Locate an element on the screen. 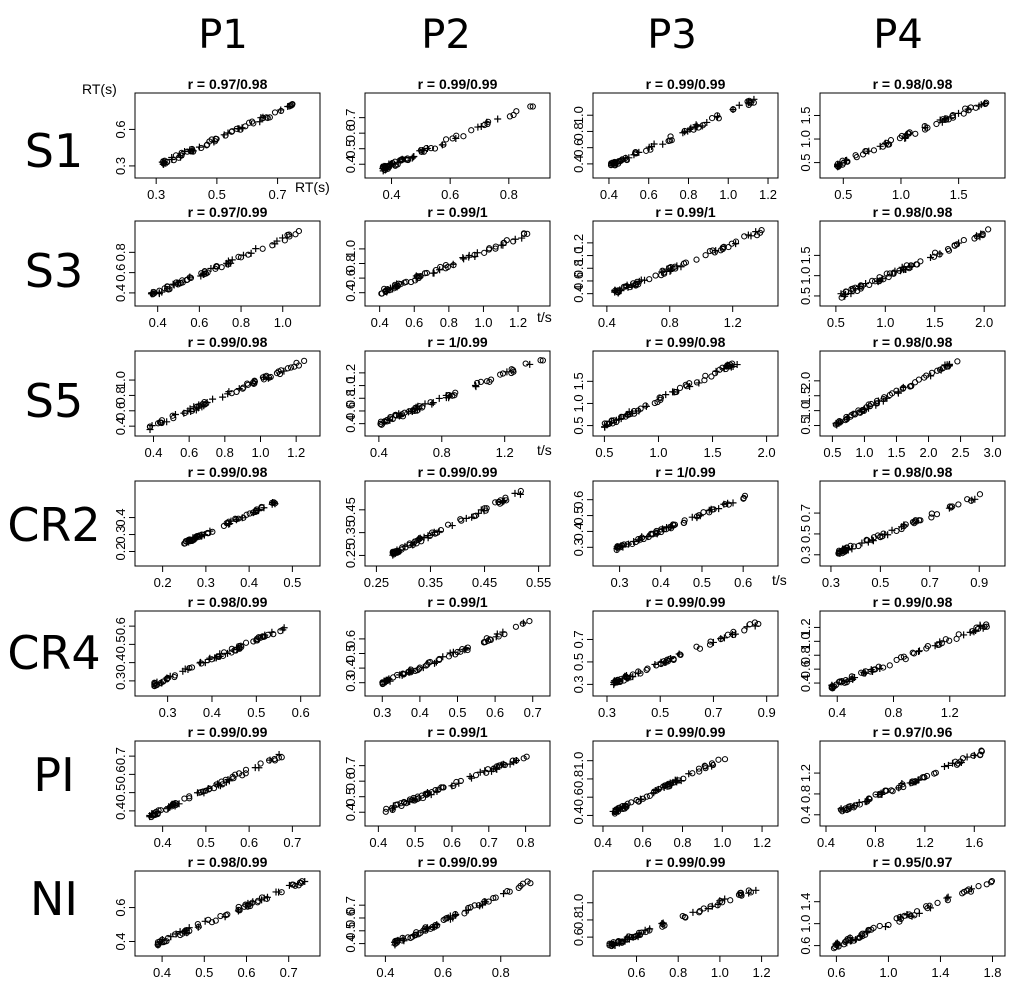 This screenshot has width=1024, height=992. y-tick-label-cr4-p3-0: 0.3 is located at coordinates (578, 684).